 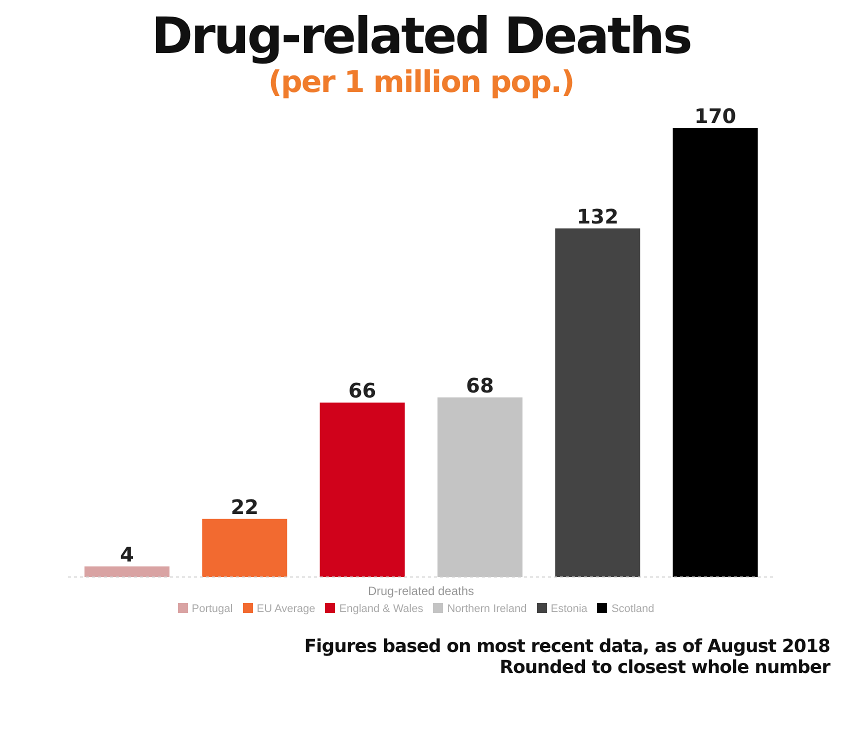 What do you see at coordinates (569, 609) in the screenshot?
I see `legend-label: Estonia` at bounding box center [569, 609].